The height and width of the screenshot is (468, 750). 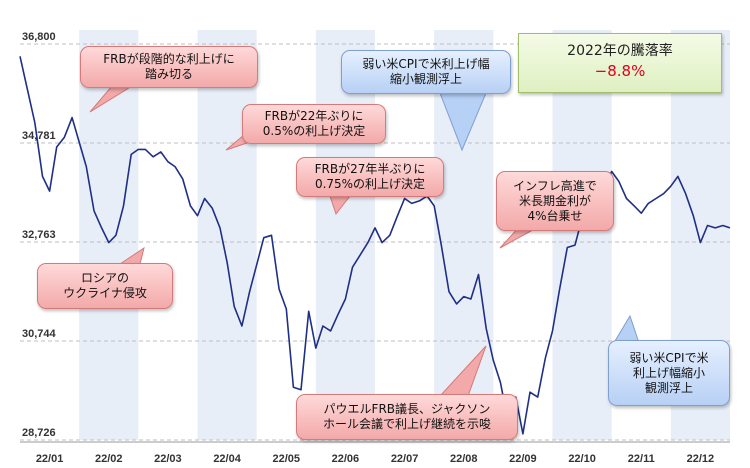 What do you see at coordinates (464, 459) in the screenshot?
I see `x-tick-label: 22/08` at bounding box center [464, 459].